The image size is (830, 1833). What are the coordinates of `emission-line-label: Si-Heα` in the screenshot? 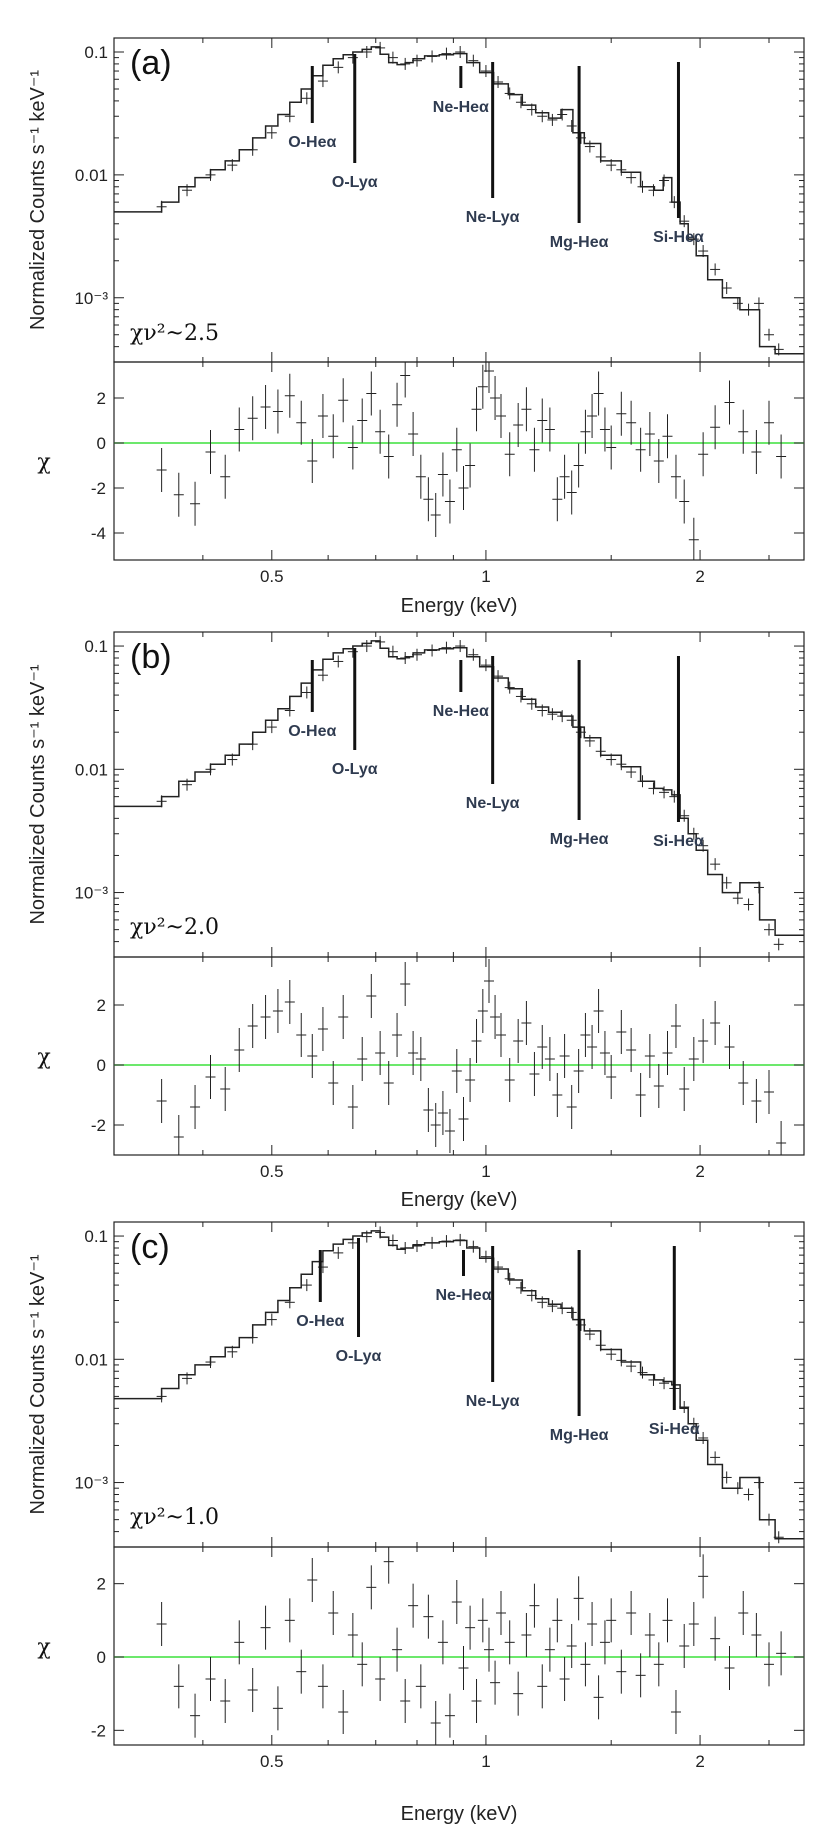 It's located at (678, 841).